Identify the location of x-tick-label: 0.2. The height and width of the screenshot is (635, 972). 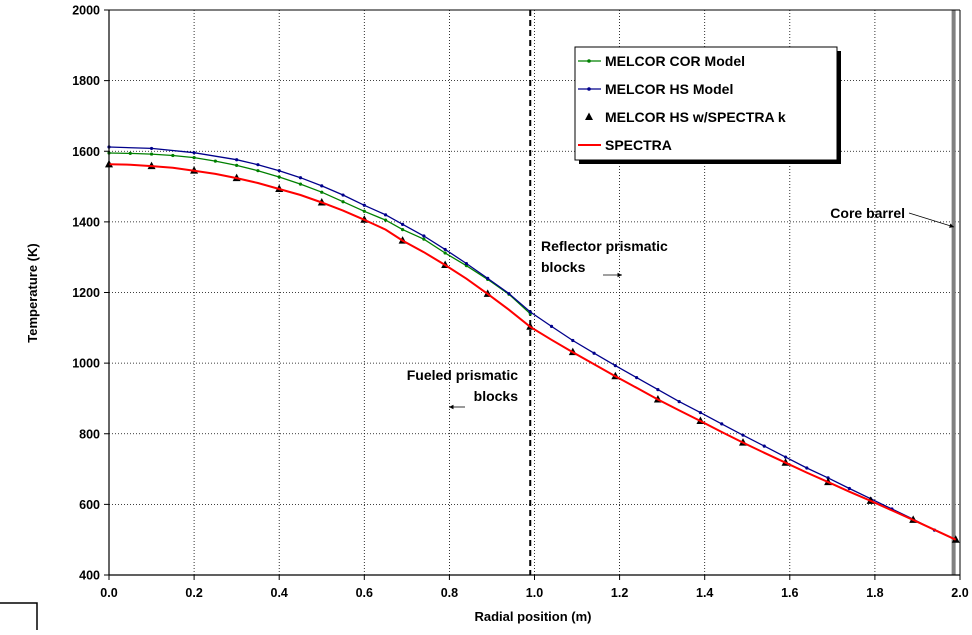
(193, 593).